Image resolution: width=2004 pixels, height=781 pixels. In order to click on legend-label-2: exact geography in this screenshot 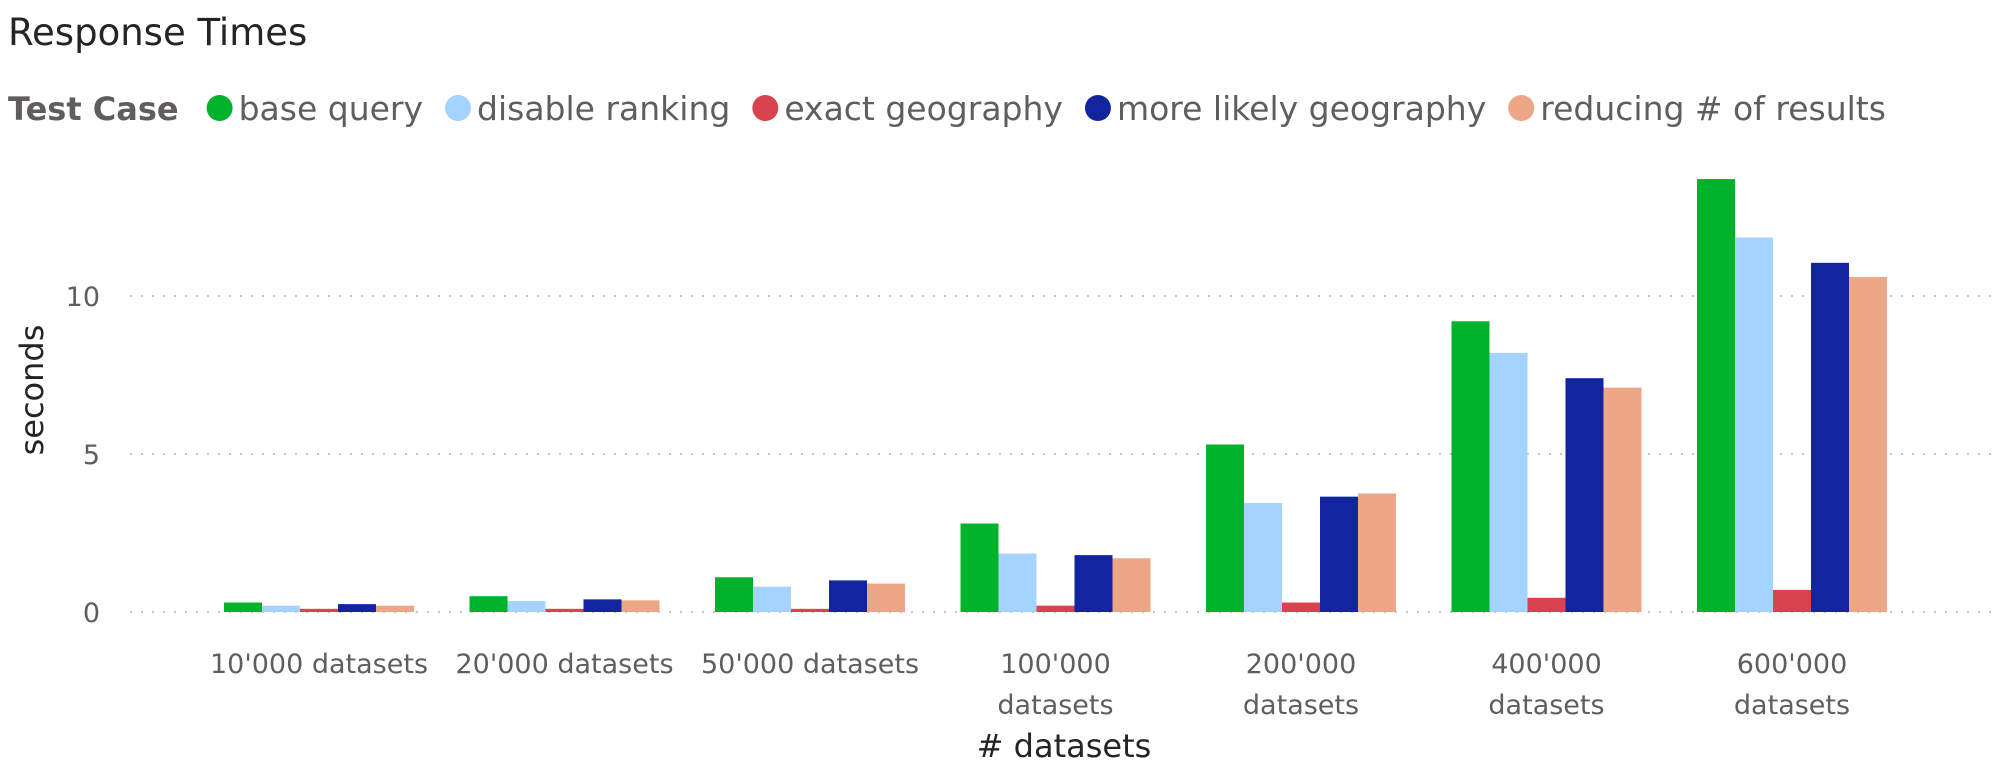, I will do `click(923, 108)`.